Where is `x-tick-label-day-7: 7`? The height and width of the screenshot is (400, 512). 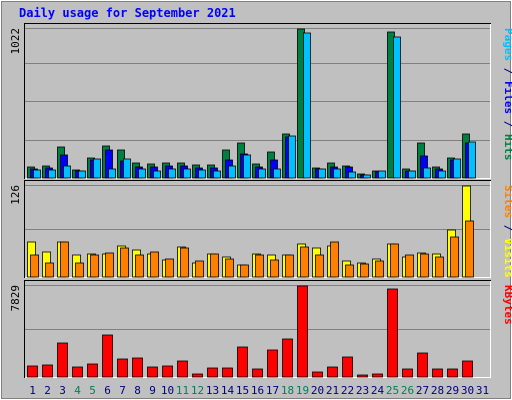
x-tick-label-day-7: 7 is located at coordinates (122, 390).